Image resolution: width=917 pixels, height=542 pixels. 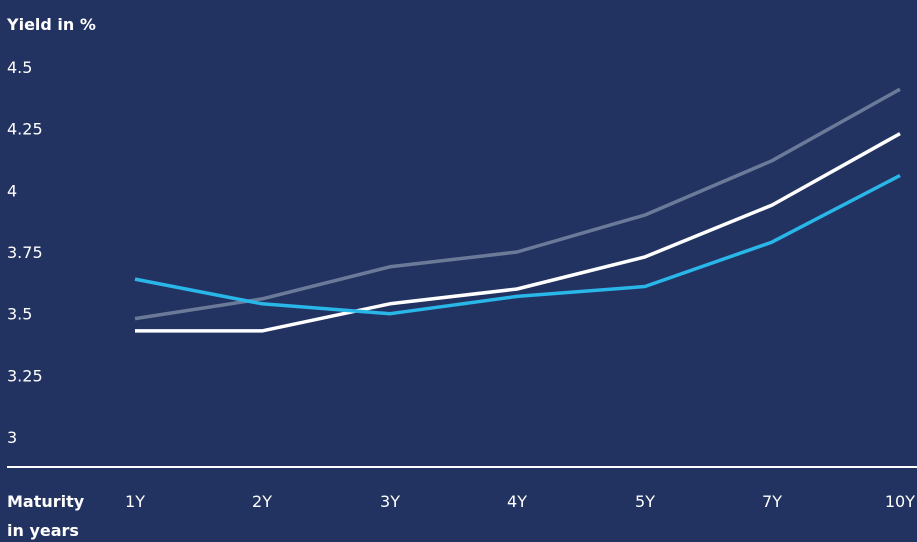 I want to click on x-tick-label: 10Y, so click(x=900, y=501).